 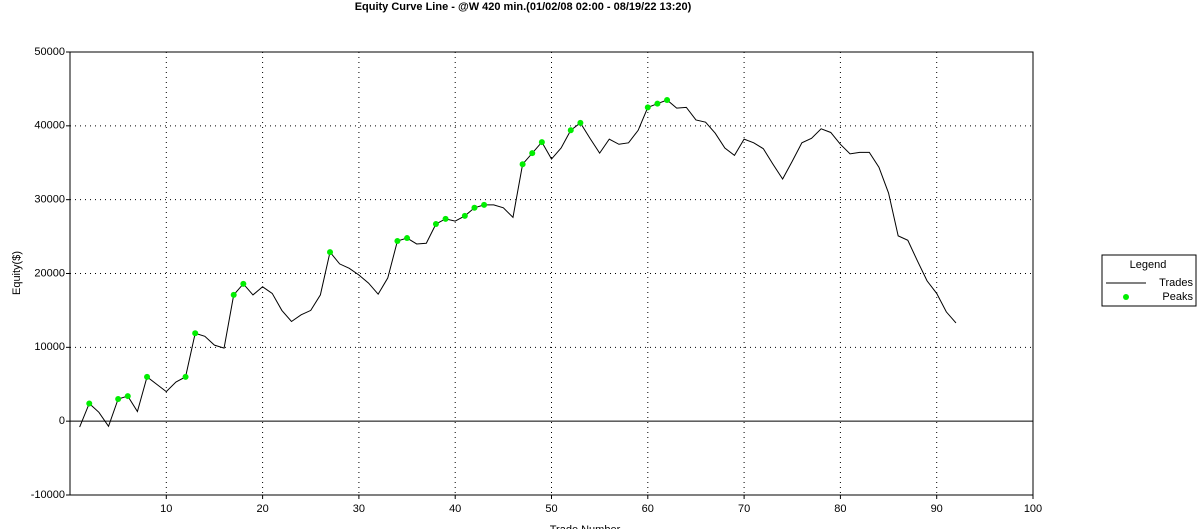 What do you see at coordinates (49, 347) in the screenshot?
I see `y-tick-label: 10000` at bounding box center [49, 347].